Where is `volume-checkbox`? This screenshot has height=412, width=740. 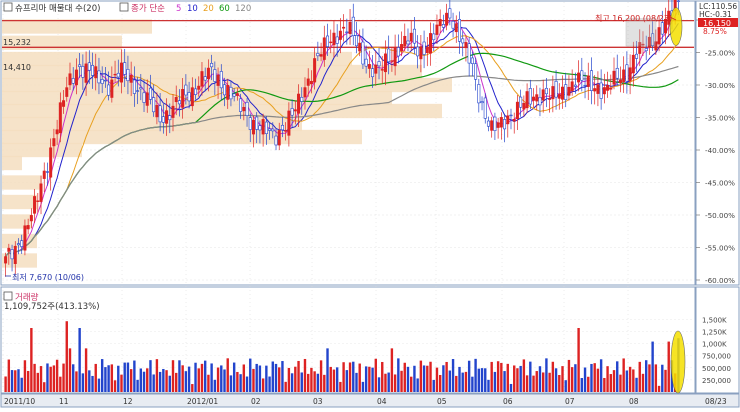 volume-checkbox is located at coordinates (8, 296).